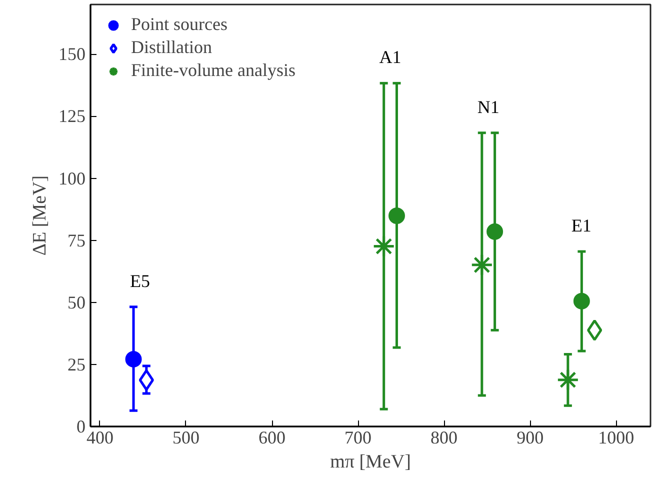 This screenshot has width=672, height=501. I want to click on y-tick-label: 0, so click(81, 426).